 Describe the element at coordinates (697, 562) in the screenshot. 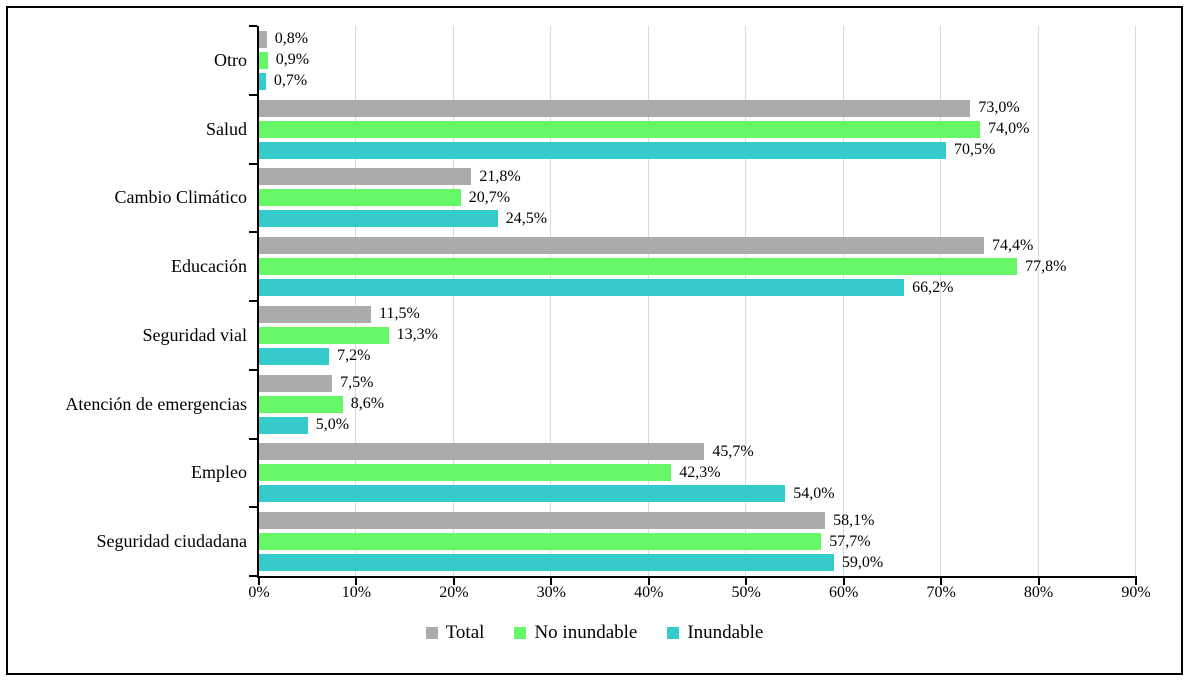

I see `bar-row: 59,0%` at that location.